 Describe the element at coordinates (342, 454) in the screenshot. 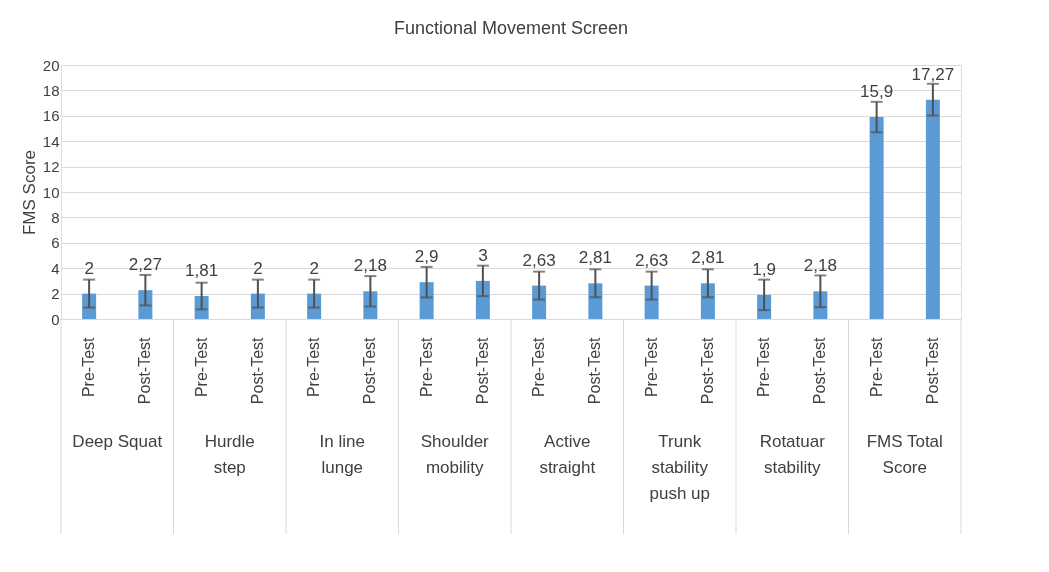

I see `text: In line lunge` at that location.